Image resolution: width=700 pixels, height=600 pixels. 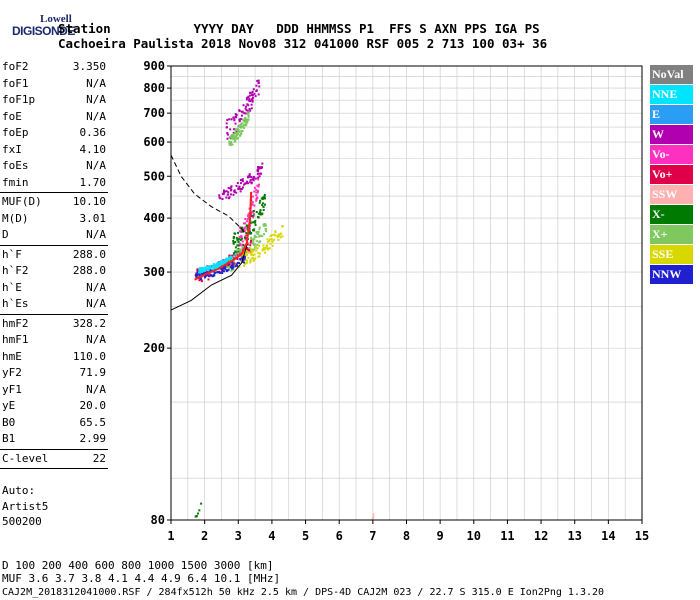 What do you see at coordinates (93, 422) in the screenshot?
I see `param-value: 65.5` at bounding box center [93, 422].